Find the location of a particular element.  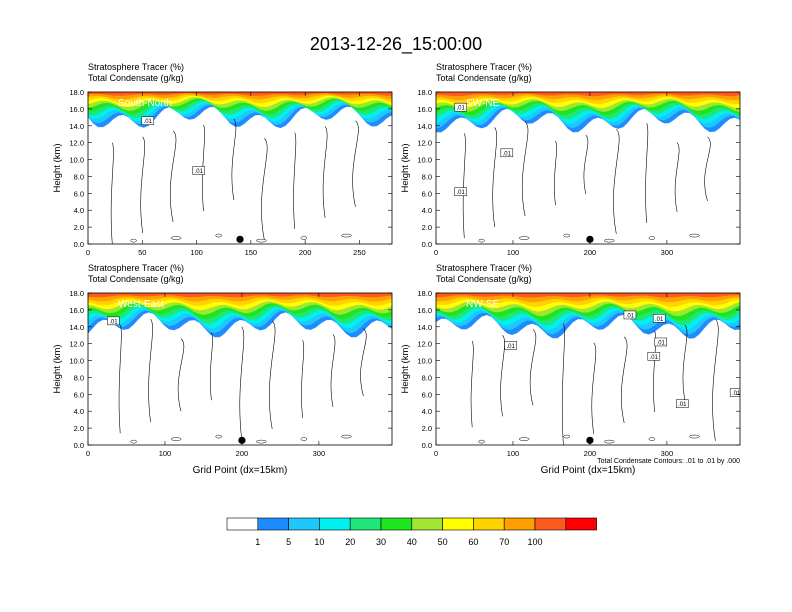

colorbar-label: 50 is located at coordinates (443, 542).